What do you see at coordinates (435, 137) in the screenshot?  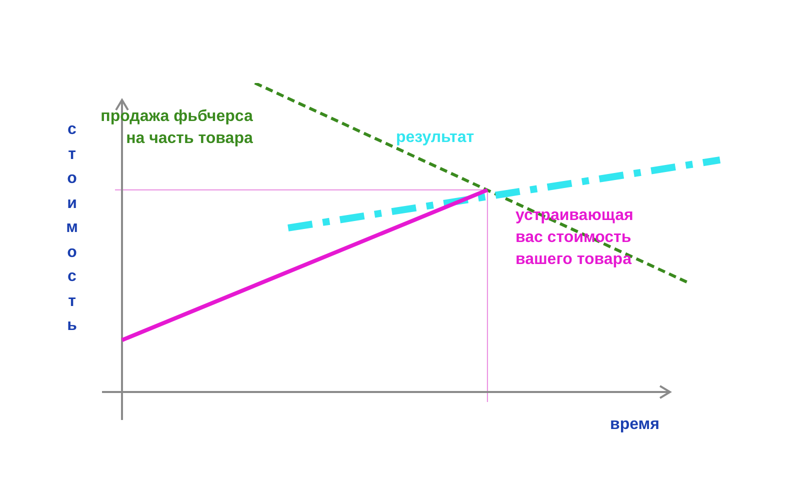 I see `text: результат` at bounding box center [435, 137].